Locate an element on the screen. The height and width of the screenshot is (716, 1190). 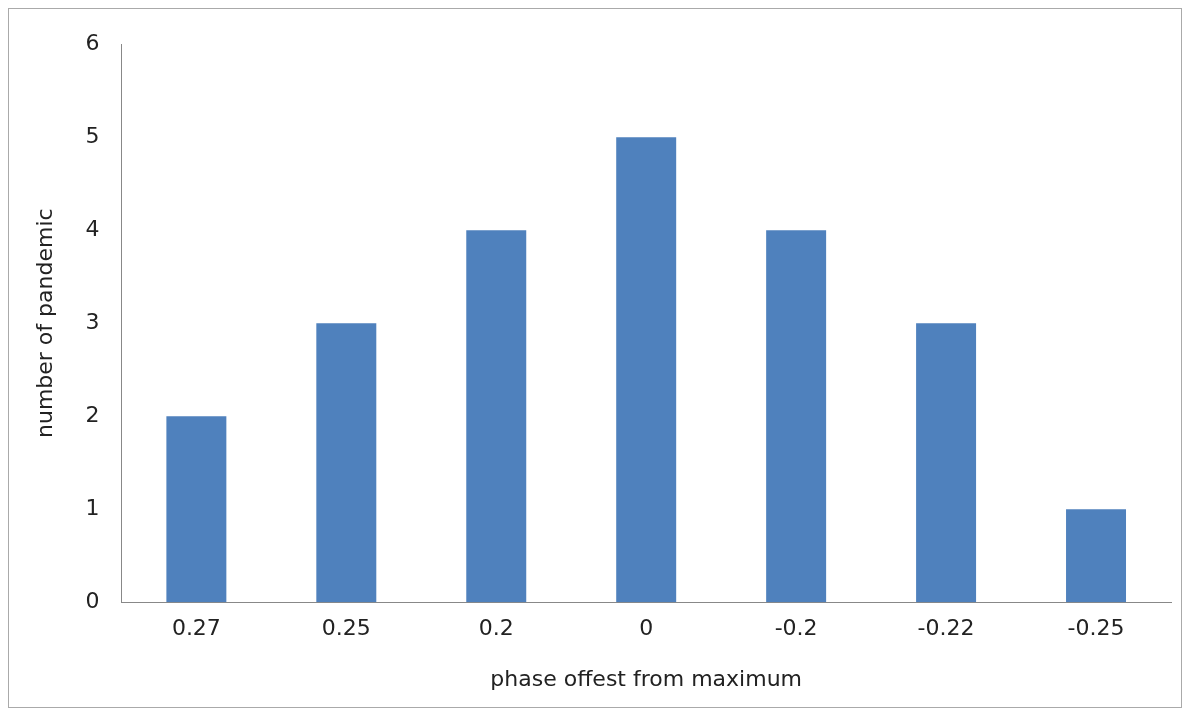
x-tick-label: 0.2 is located at coordinates (496, 628).